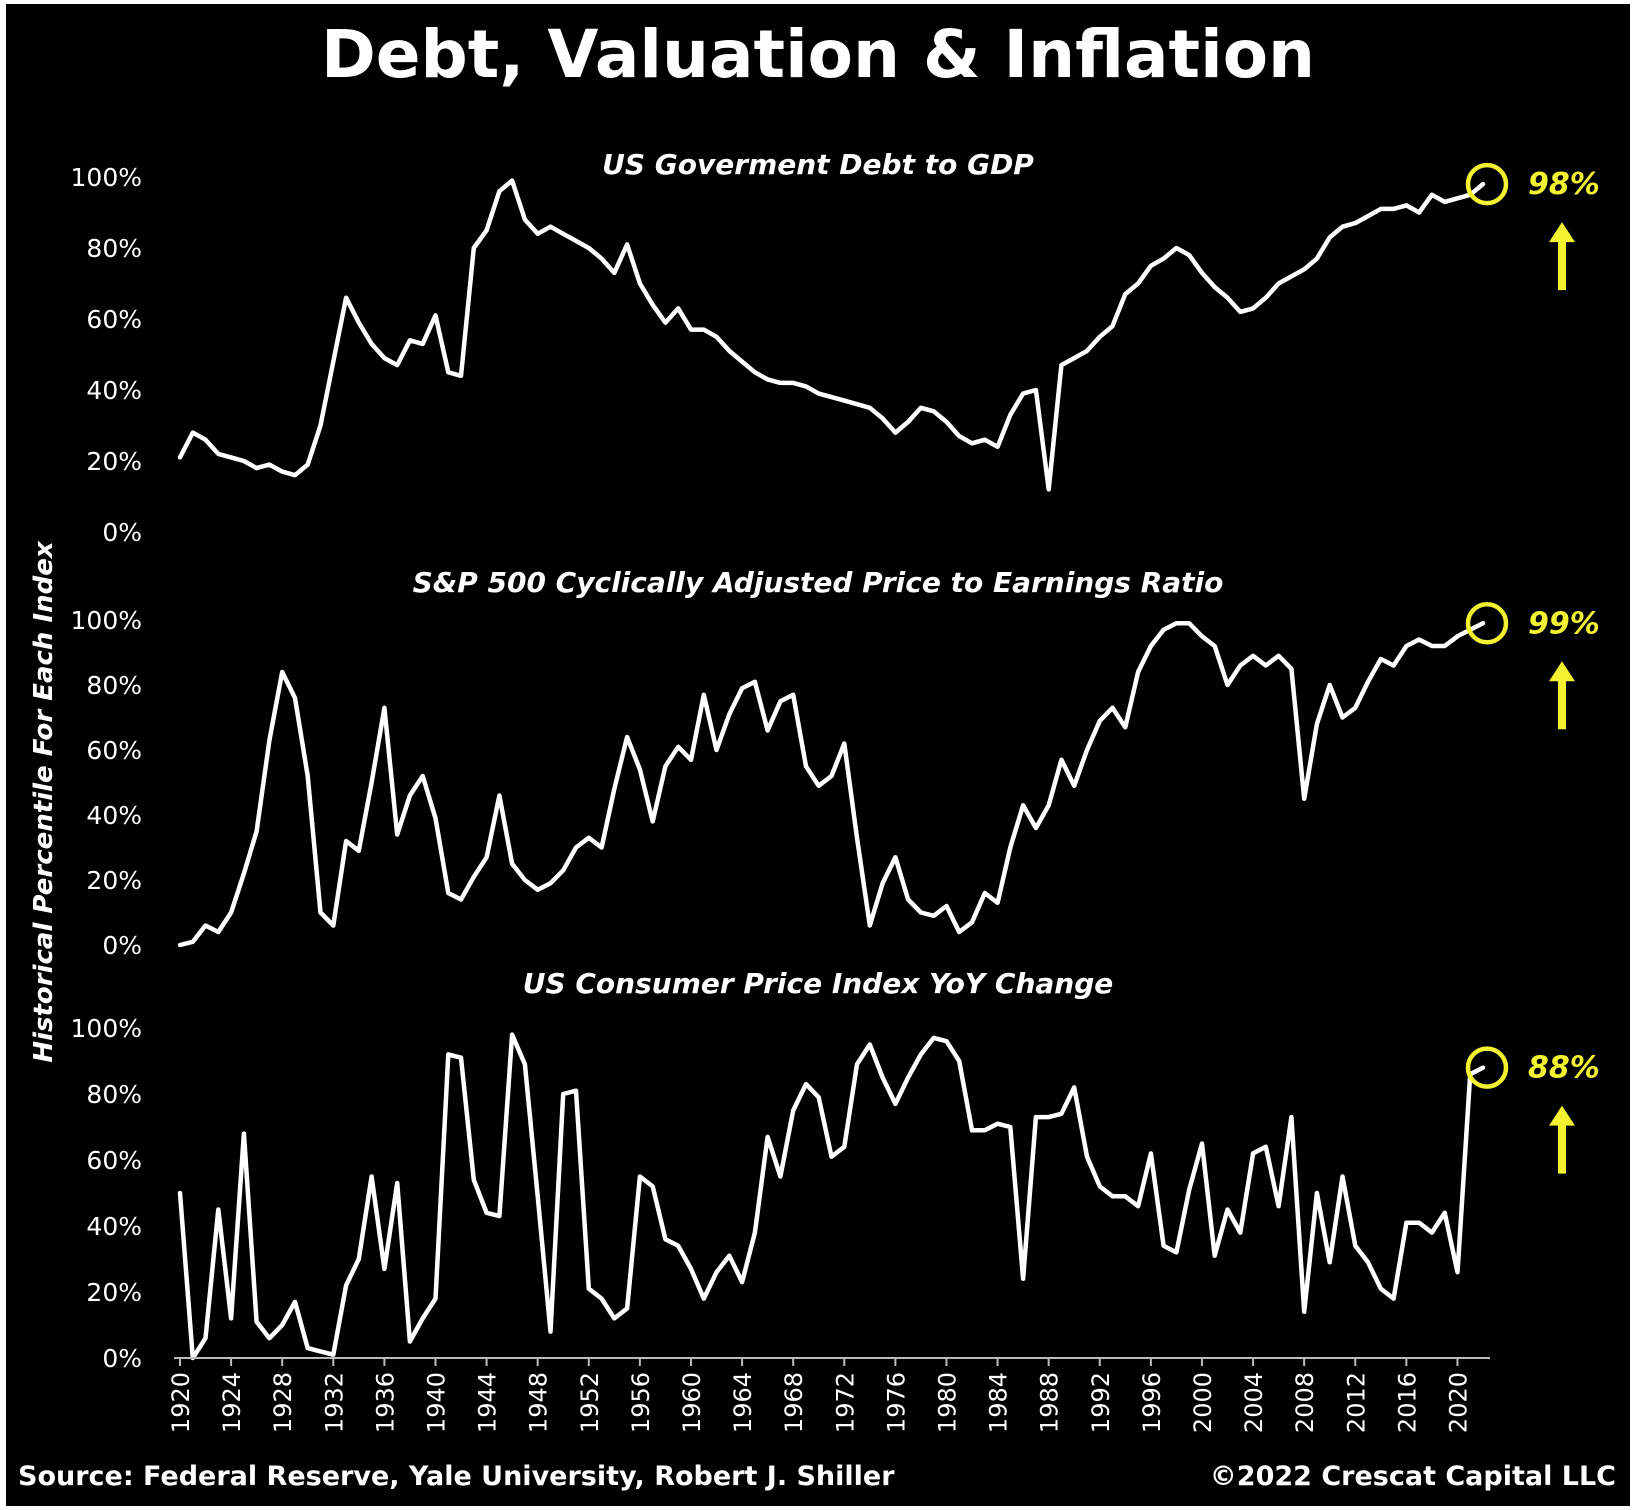  What do you see at coordinates (1564, 1068) in the screenshot?
I see `highlight-value-label: 88%` at bounding box center [1564, 1068].